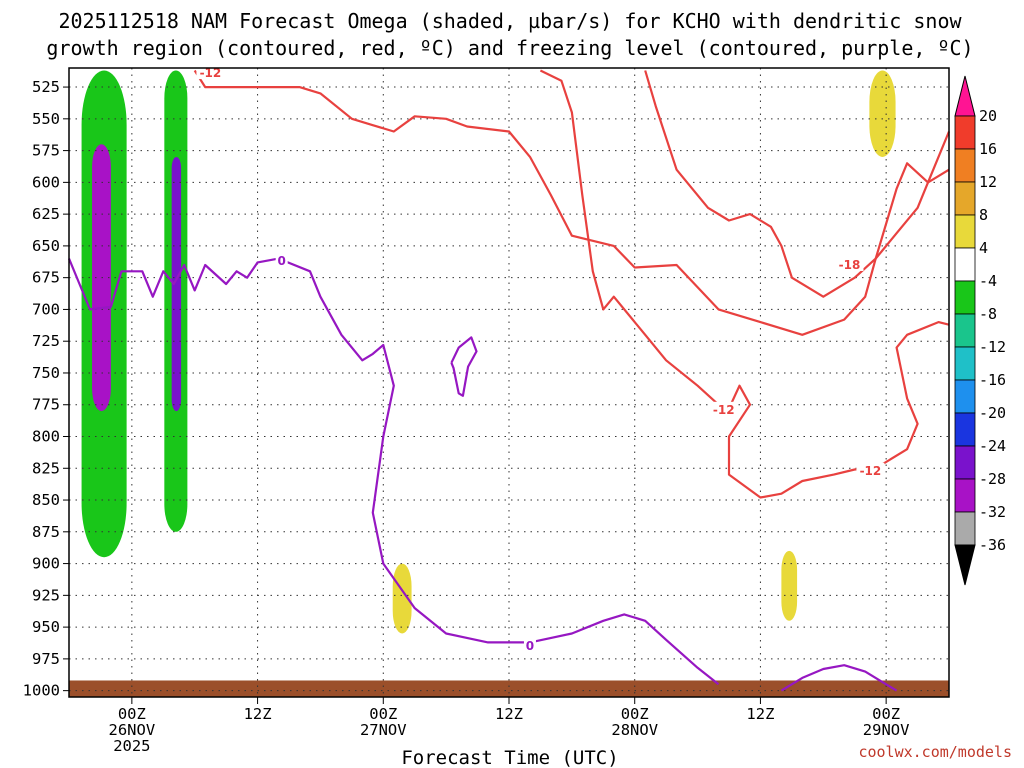 The width and height of the screenshot is (1024, 768). Describe the element at coordinates (101, 278) in the screenshot. I see `shade-strong-rising-motion-core` at that location.